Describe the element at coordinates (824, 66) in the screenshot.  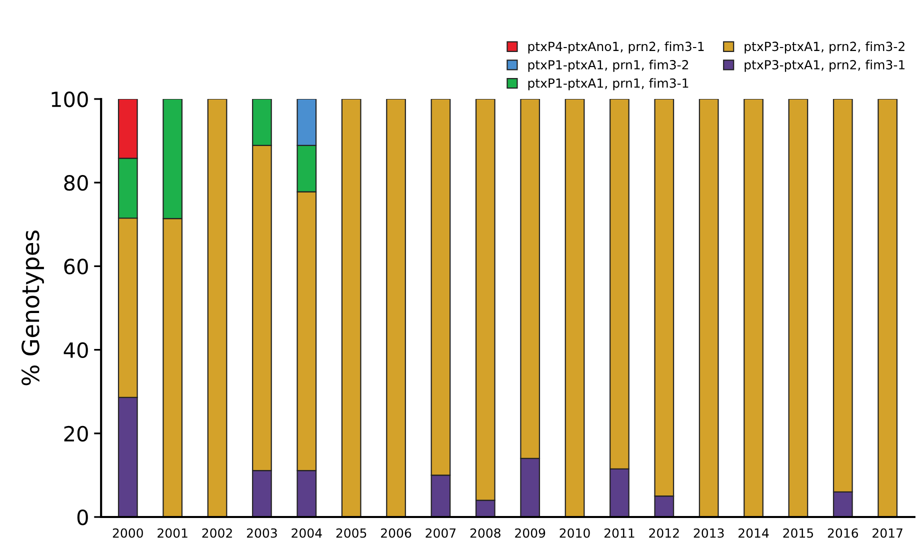
I see `legend-label: ptxP3-ptxA1, prn2, fim3-1` at that location.